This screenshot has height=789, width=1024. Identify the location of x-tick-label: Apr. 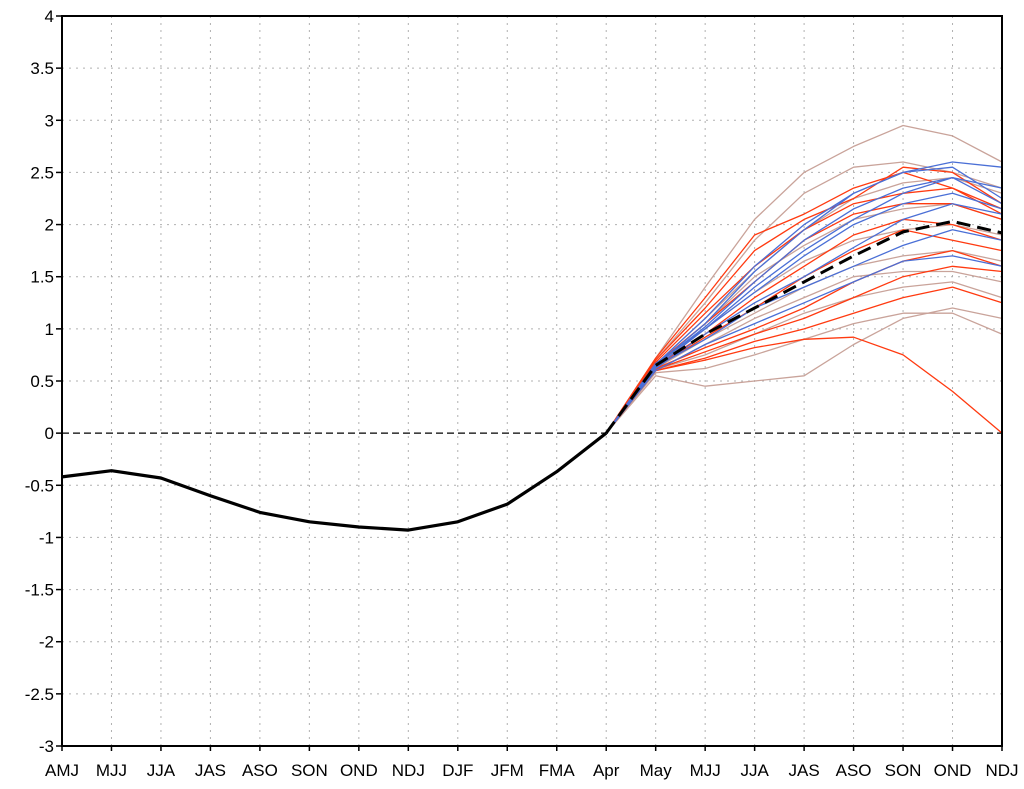
(606, 770).